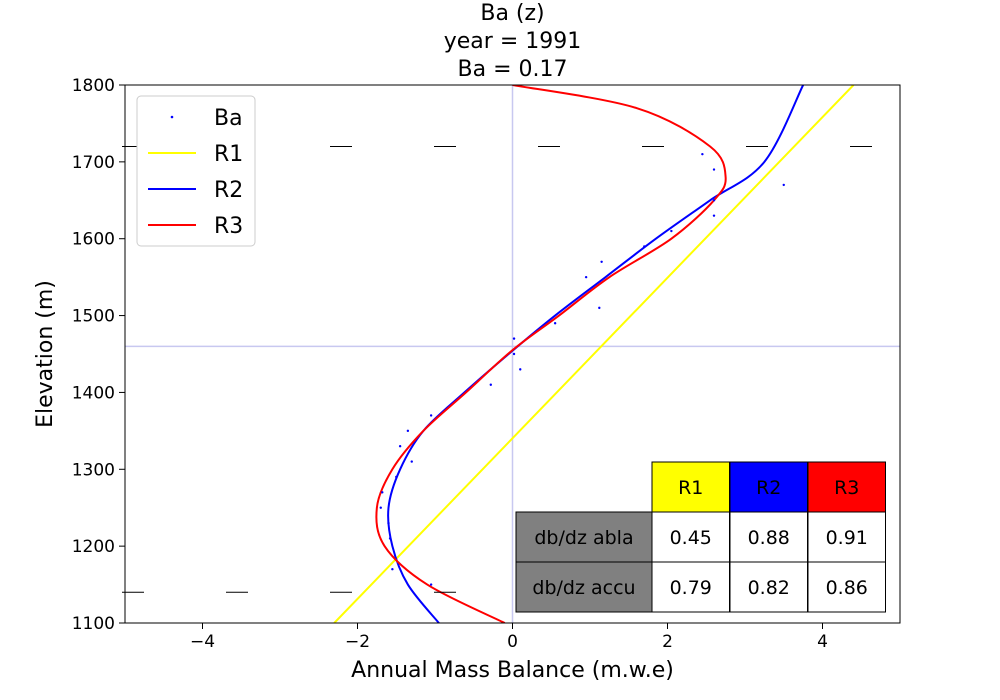 The image size is (1000, 700). What do you see at coordinates (93, 393) in the screenshot?
I see `y-tick-label: 1400` at bounding box center [93, 393].